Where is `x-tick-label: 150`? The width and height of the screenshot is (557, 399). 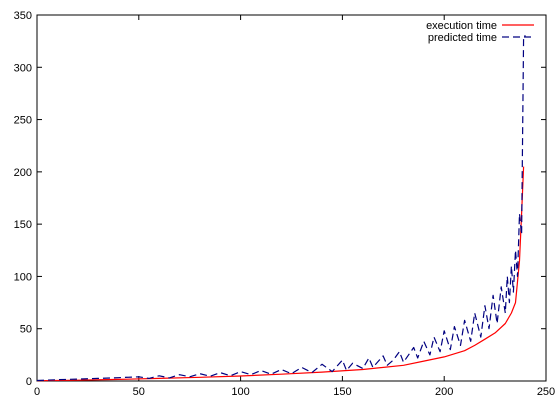 x-tick-label: 150 is located at coordinates (342, 392).